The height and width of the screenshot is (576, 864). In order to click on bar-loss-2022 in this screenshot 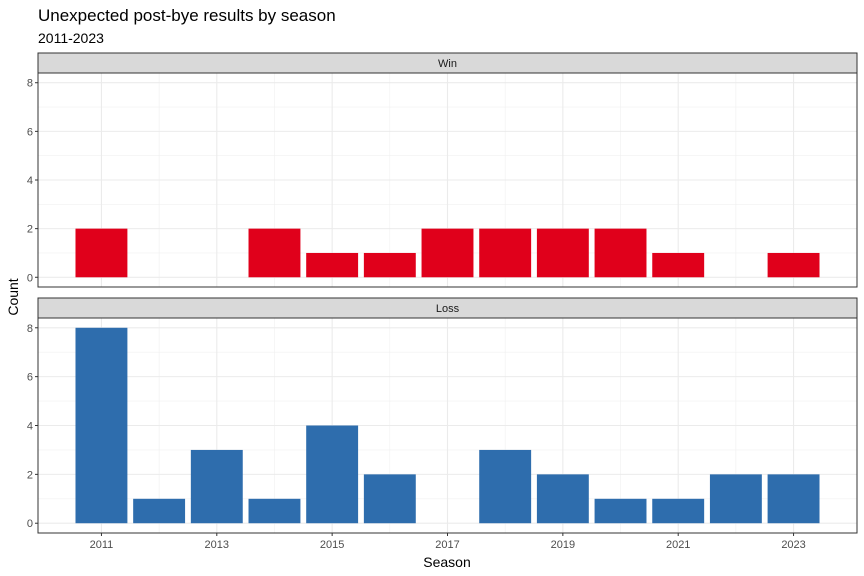, I will do `click(735, 499)`.